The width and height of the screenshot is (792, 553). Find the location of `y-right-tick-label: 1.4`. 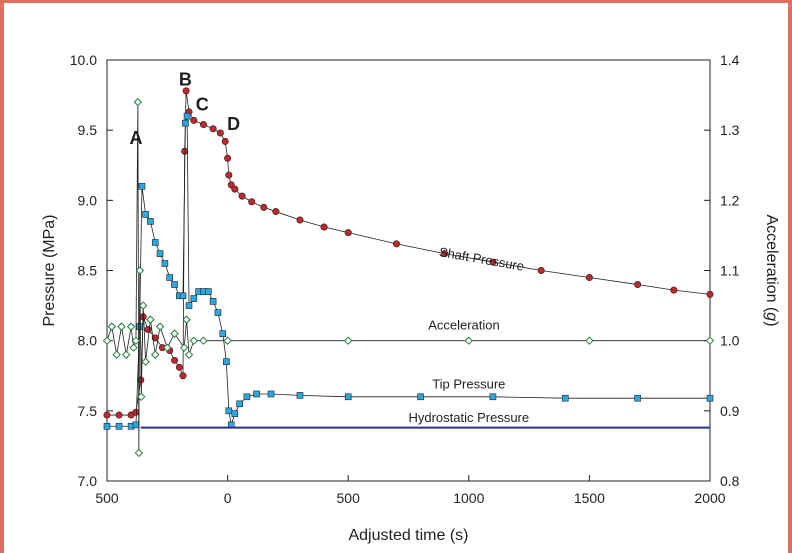

y-right-tick-label: 1.4 is located at coordinates (730, 60).